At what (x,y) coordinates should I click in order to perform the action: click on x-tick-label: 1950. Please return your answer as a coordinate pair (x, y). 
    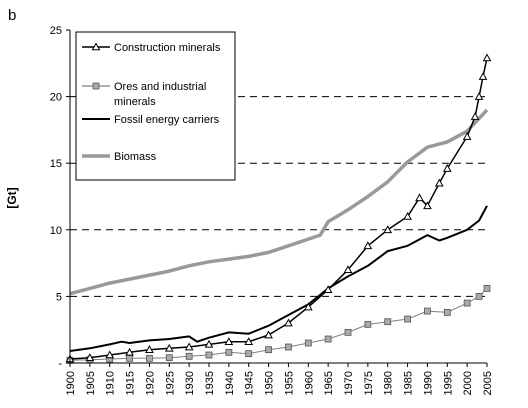
    Looking at the image, I should click on (270, 383).